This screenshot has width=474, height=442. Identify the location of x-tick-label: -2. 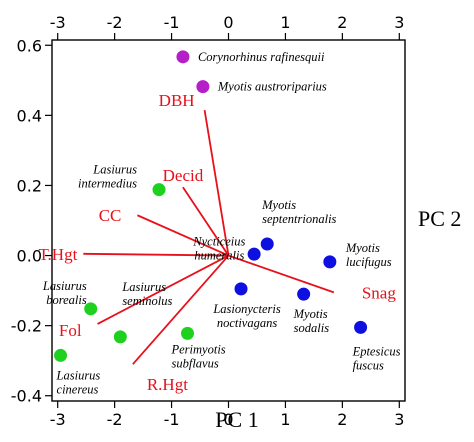
(115, 419).